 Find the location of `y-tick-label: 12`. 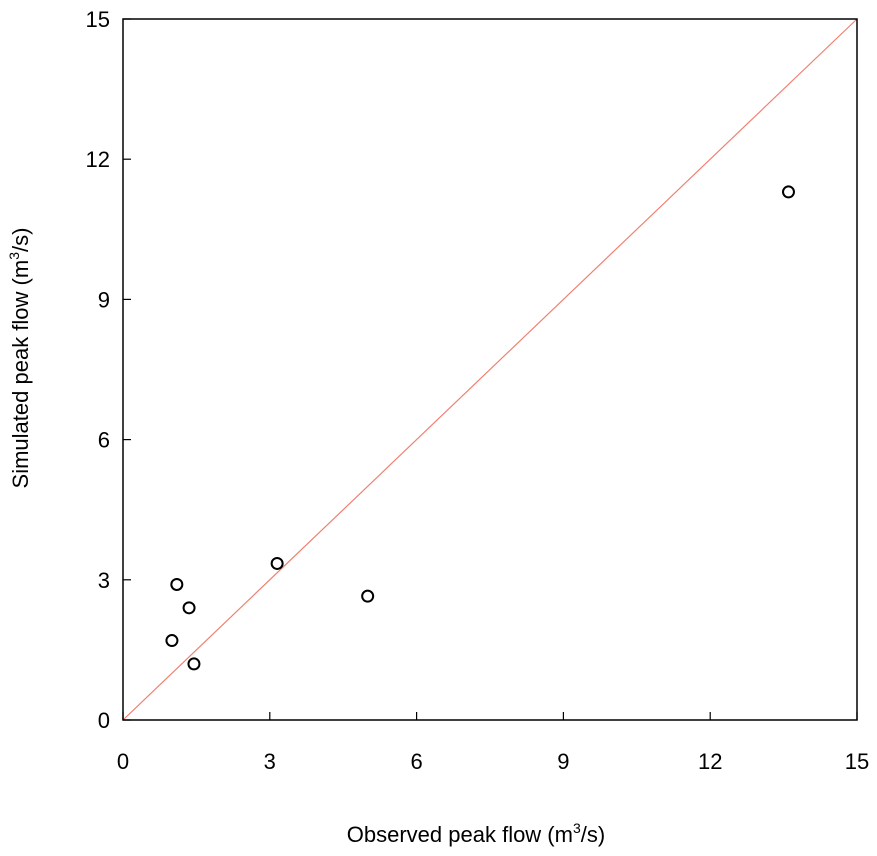

y-tick-label: 12 is located at coordinates (98, 159).